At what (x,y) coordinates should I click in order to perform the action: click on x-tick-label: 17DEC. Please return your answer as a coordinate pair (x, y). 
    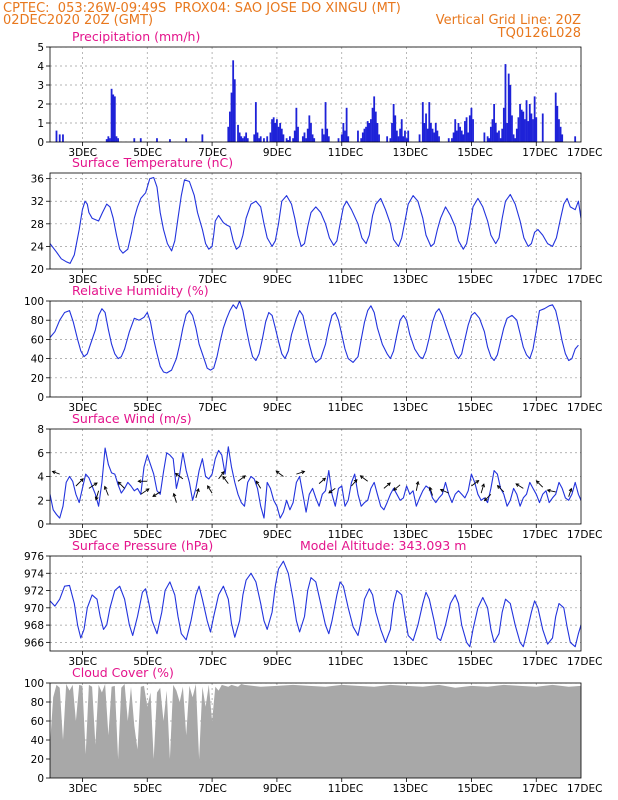
    Looking at the image, I should click on (584, 662).